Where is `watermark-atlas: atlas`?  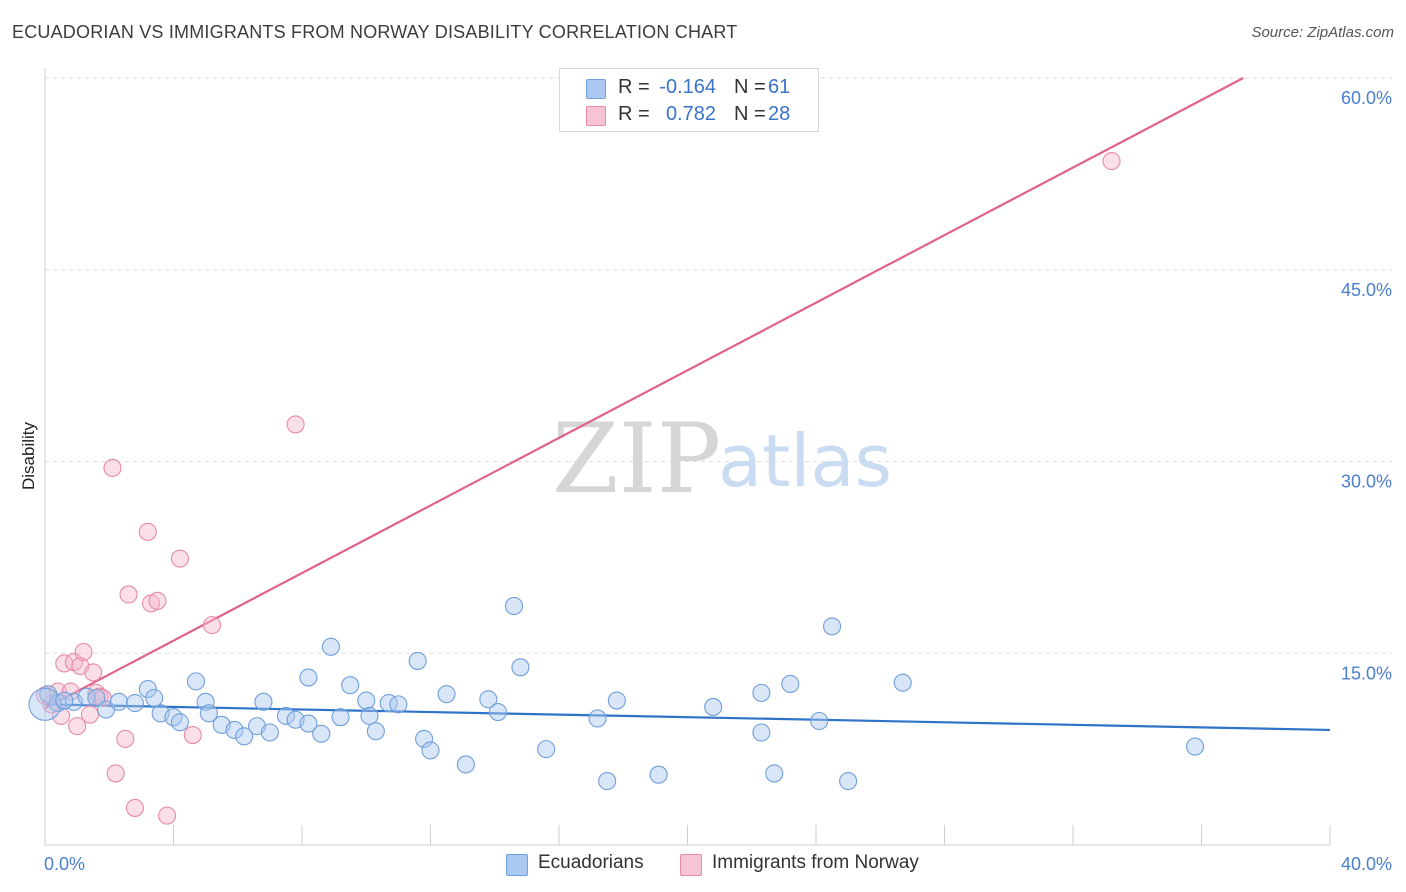
watermark-atlas: atlas is located at coordinates (805, 461).